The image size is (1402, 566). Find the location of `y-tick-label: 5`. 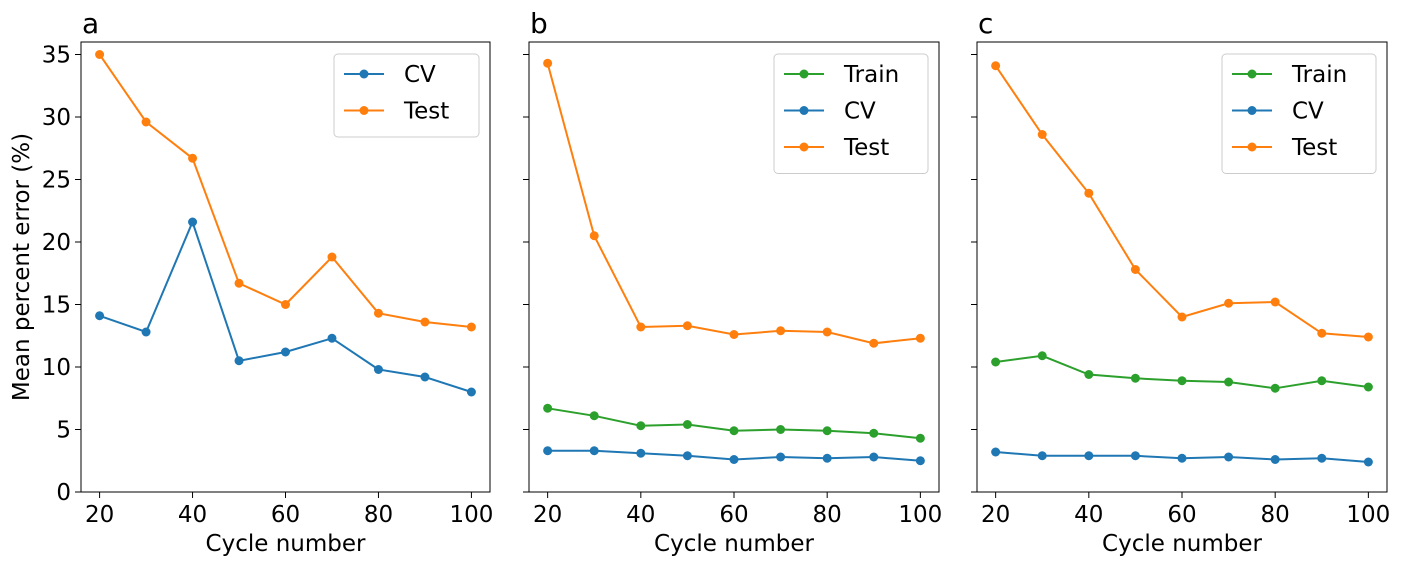

y-tick-label: 5 is located at coordinates (63, 431).